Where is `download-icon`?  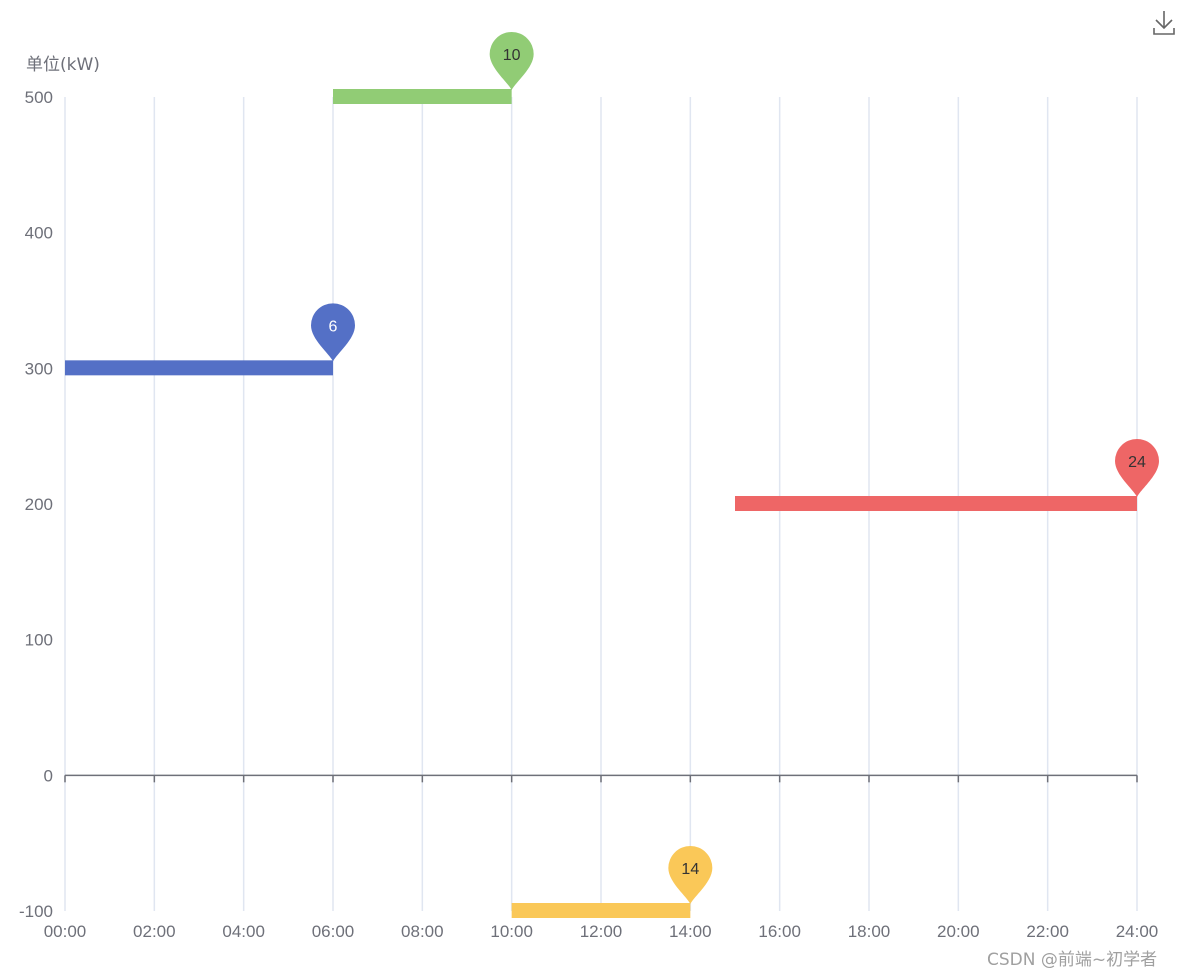
download-icon is located at coordinates (1164, 23).